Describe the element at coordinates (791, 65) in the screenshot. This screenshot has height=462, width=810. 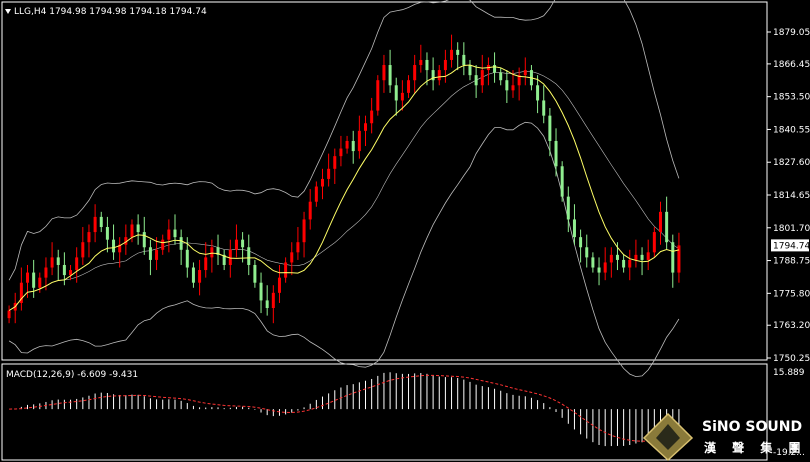
I see `price-label: 1866.45` at that location.